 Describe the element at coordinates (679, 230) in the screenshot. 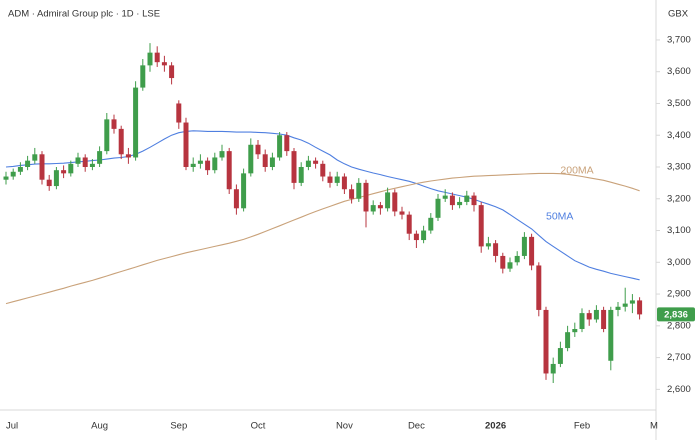

I see `y-tick-label: 3,100` at that location.